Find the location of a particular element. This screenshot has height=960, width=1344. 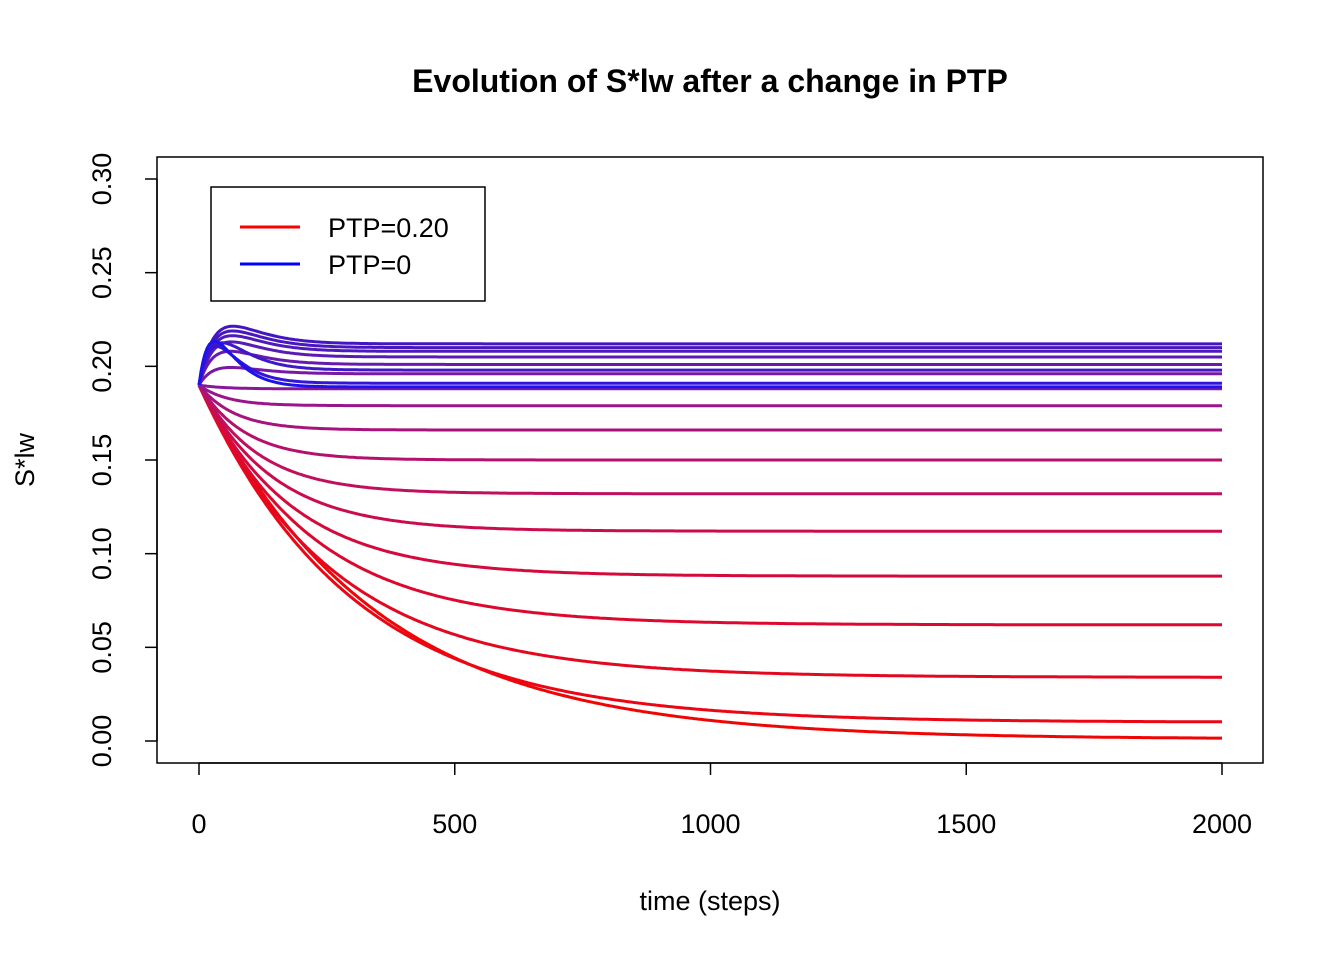

legend-label-ptp-0-20: PTP=0.20 is located at coordinates (388, 228).